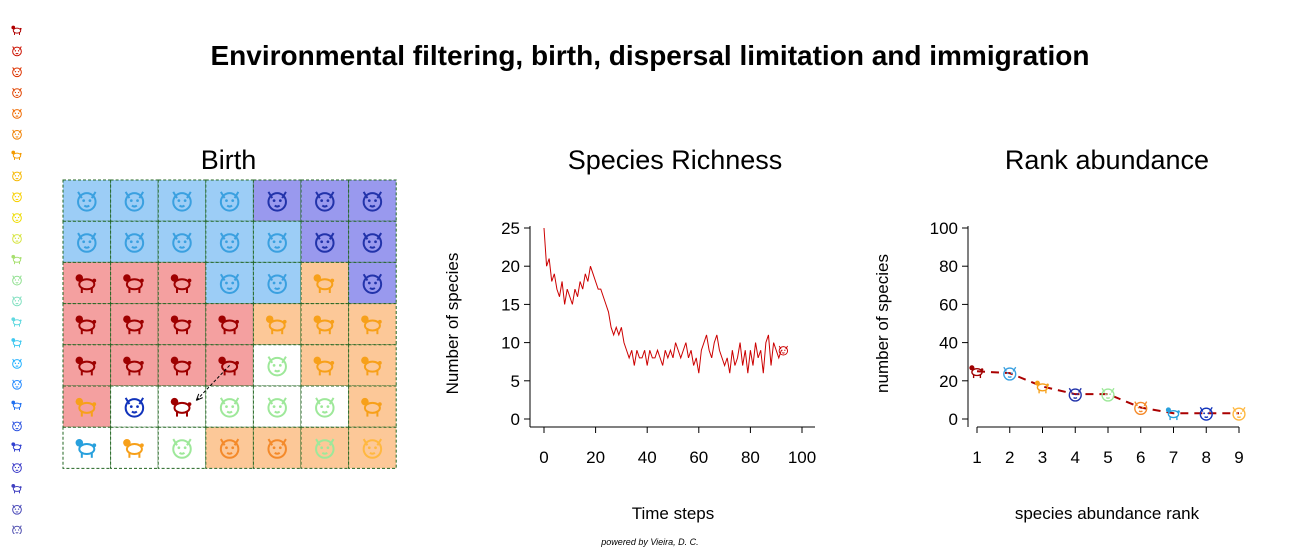 Image resolution: width=1300 pixels, height=550 pixels. What do you see at coordinates (17, 238) in the screenshot?
I see `butterfly-icon` at bounding box center [17, 238].